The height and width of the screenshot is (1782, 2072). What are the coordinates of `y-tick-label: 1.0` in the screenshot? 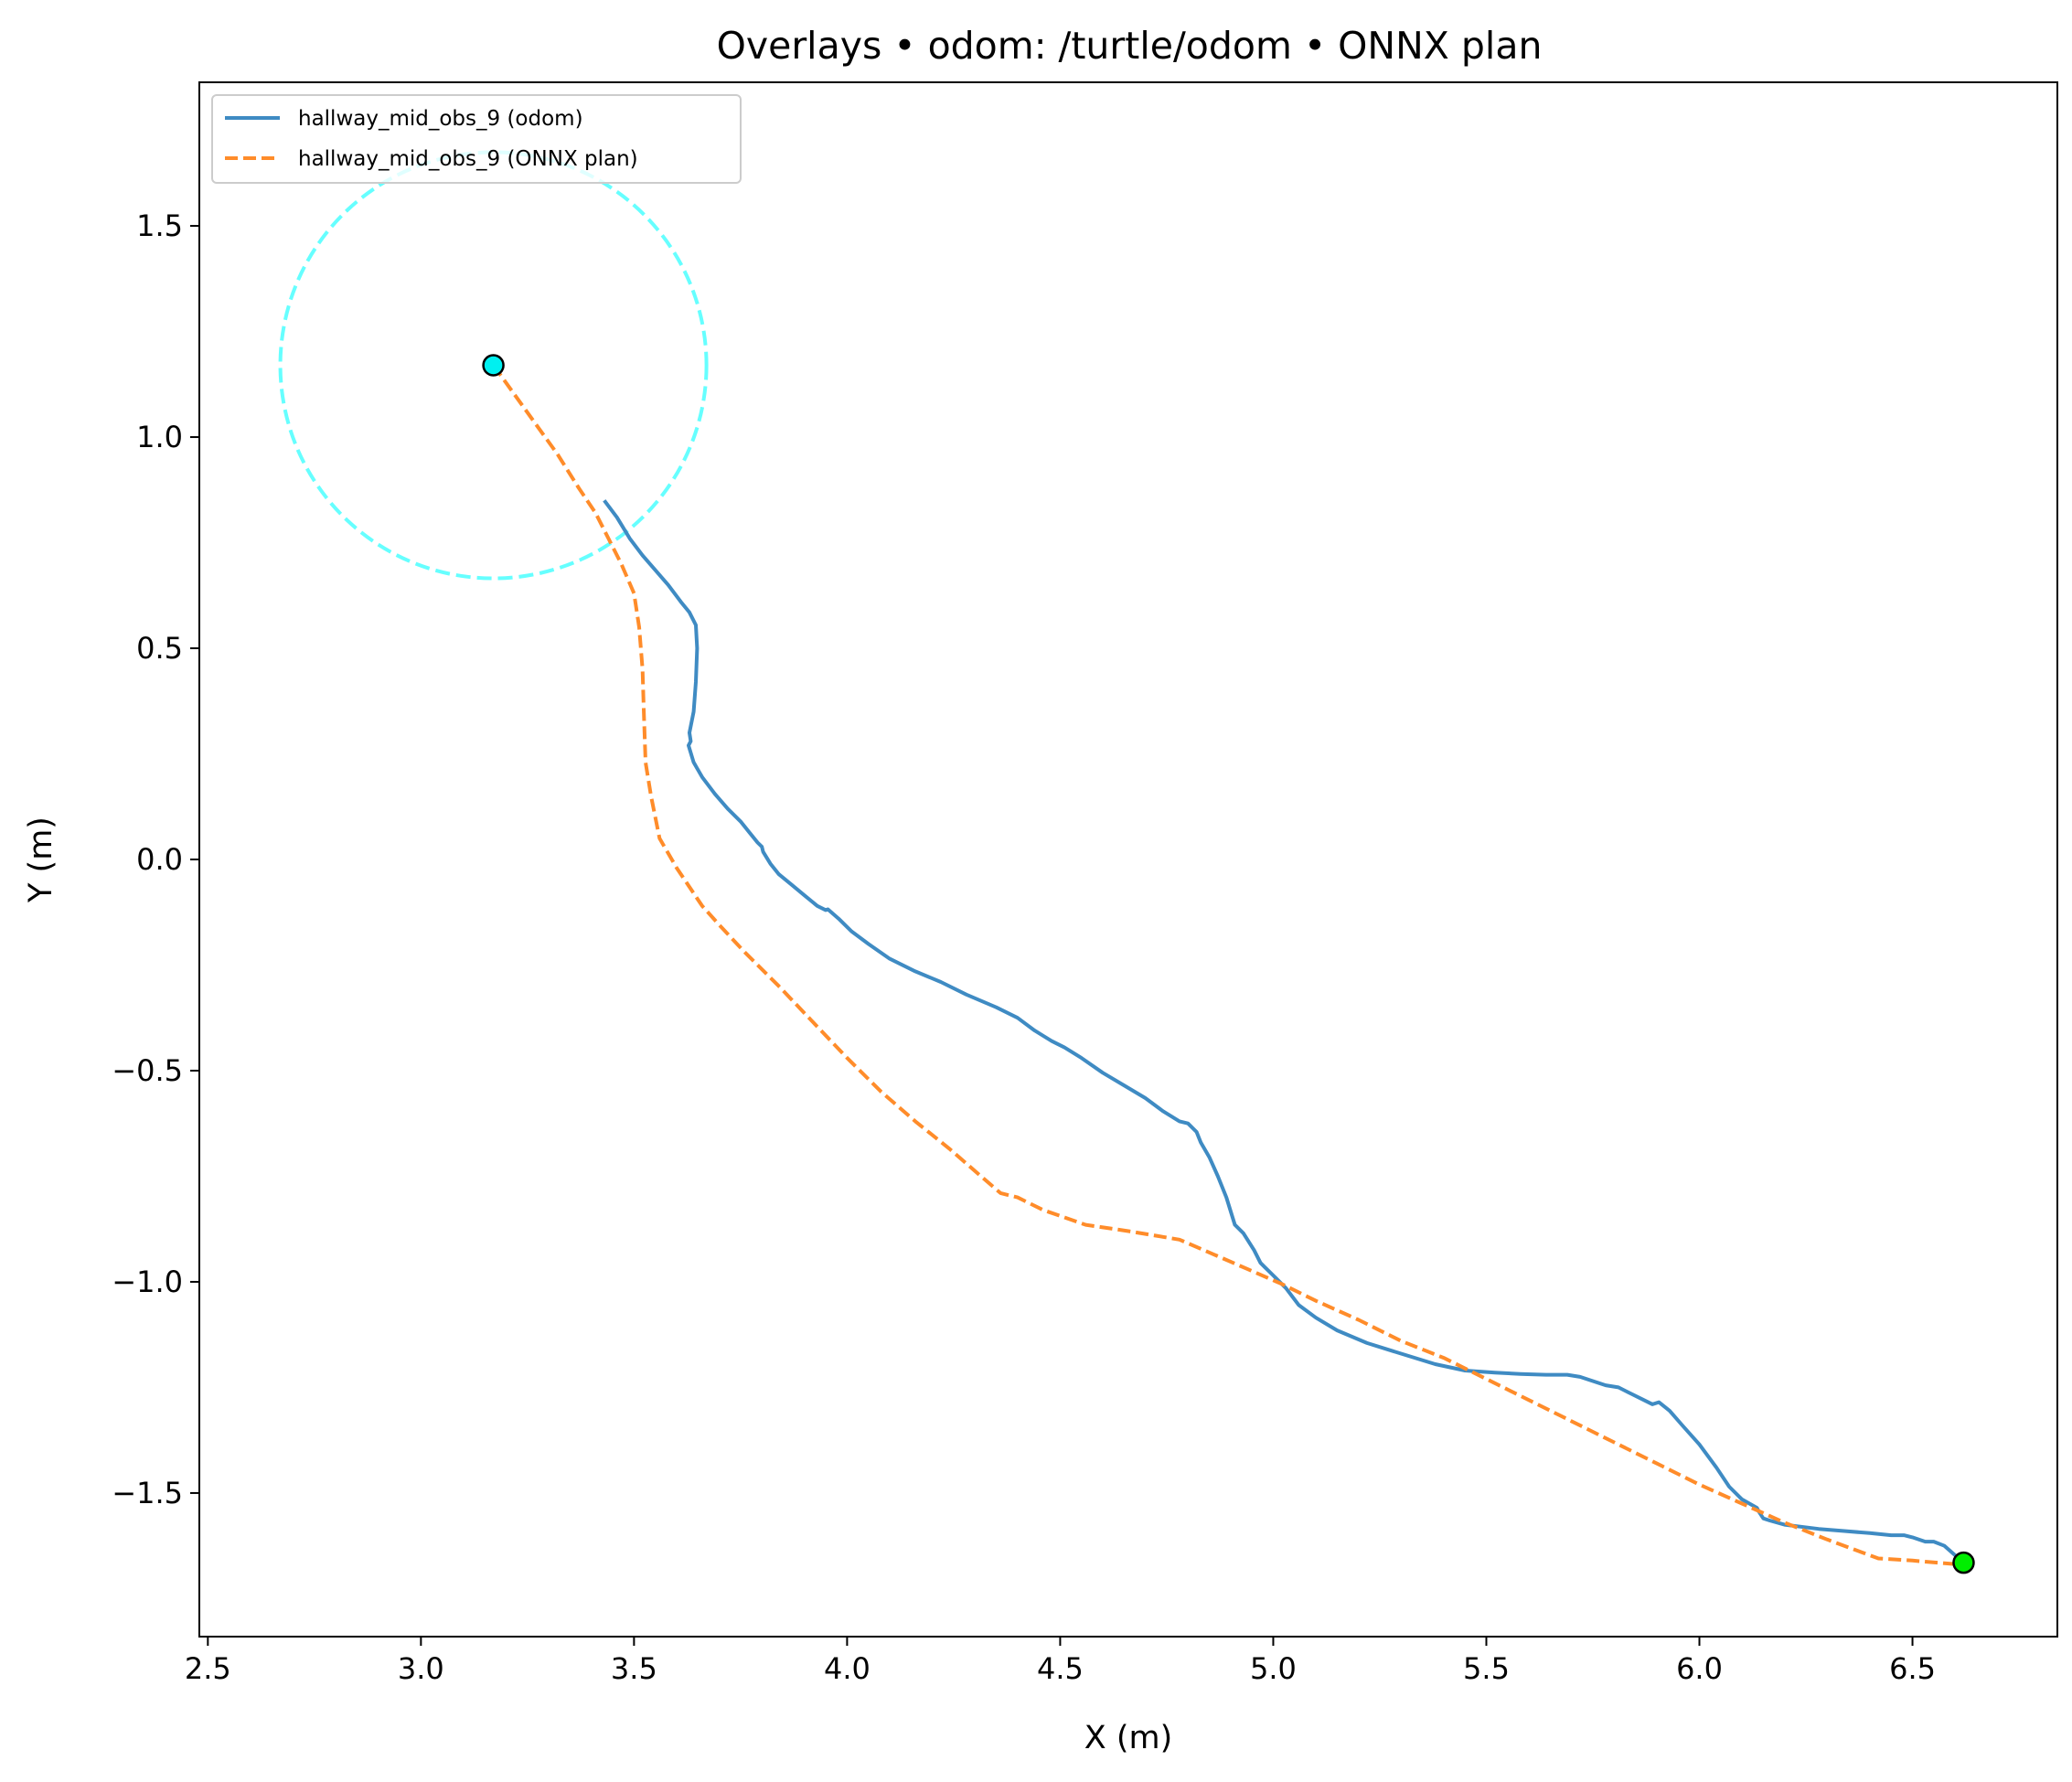 It's located at (159, 437).